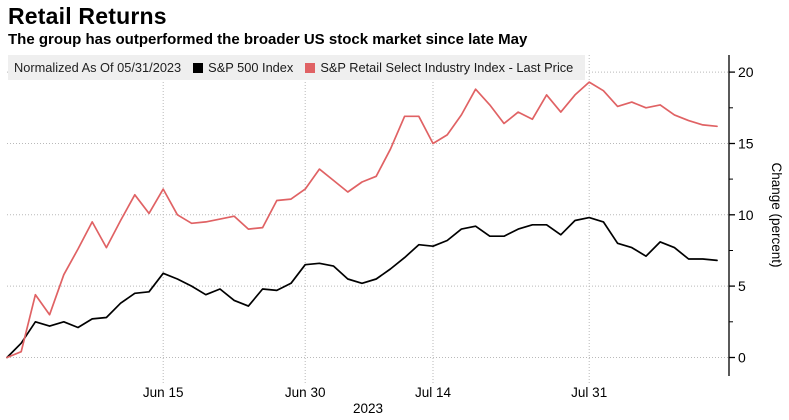  Describe the element at coordinates (198, 67) in the screenshot. I see `sp500-swatch-icon` at that location.